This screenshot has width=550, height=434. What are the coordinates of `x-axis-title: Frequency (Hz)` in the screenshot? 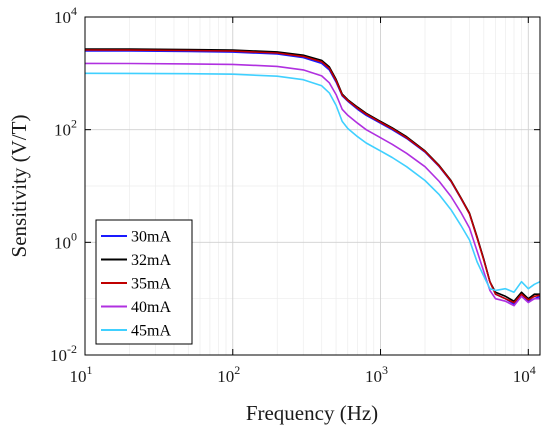 It's located at (312, 413).